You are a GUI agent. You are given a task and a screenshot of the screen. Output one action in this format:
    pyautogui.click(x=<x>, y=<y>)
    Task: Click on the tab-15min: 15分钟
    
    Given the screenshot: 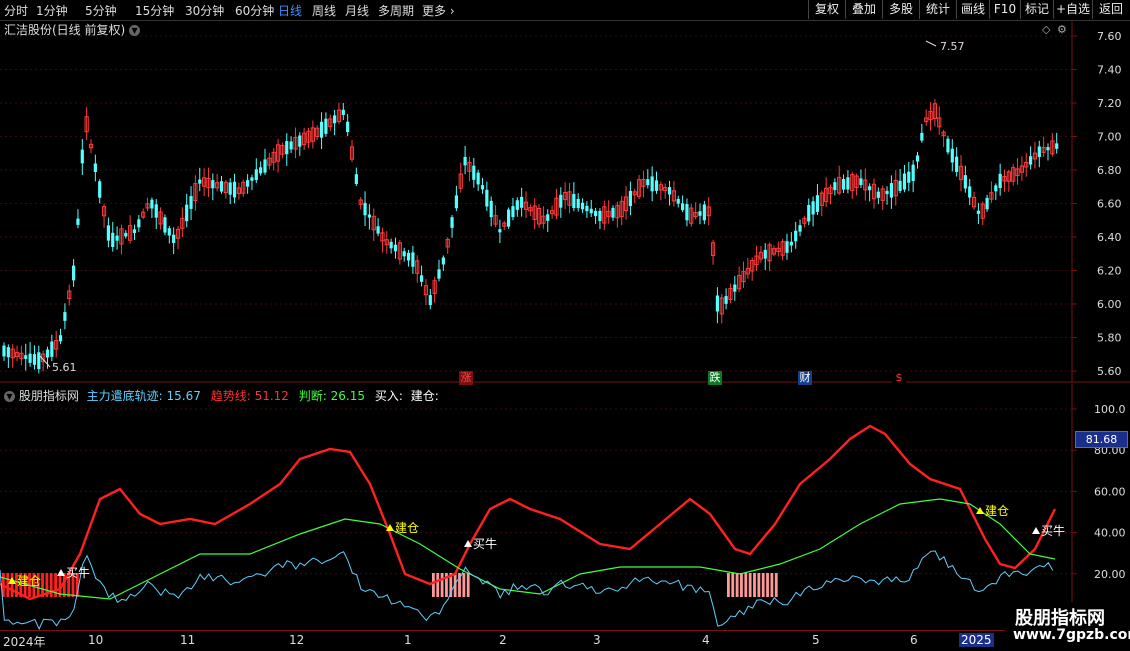 What is the action you would take?
    pyautogui.click(x=155, y=11)
    